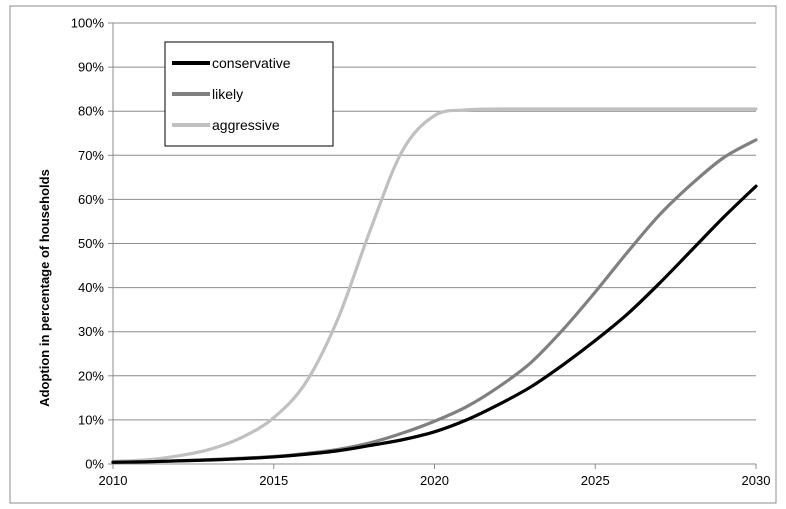 The width and height of the screenshot is (786, 509). What do you see at coordinates (246, 125) in the screenshot?
I see `legend-label-aggressive: aggressive` at bounding box center [246, 125].